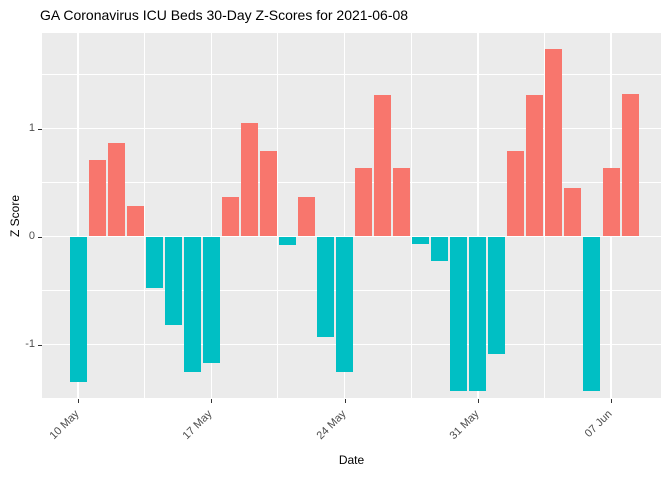 The image size is (672, 480). Describe the element at coordinates (598, 424) in the screenshot. I see `x-tick-label: 07 Jun` at that location.